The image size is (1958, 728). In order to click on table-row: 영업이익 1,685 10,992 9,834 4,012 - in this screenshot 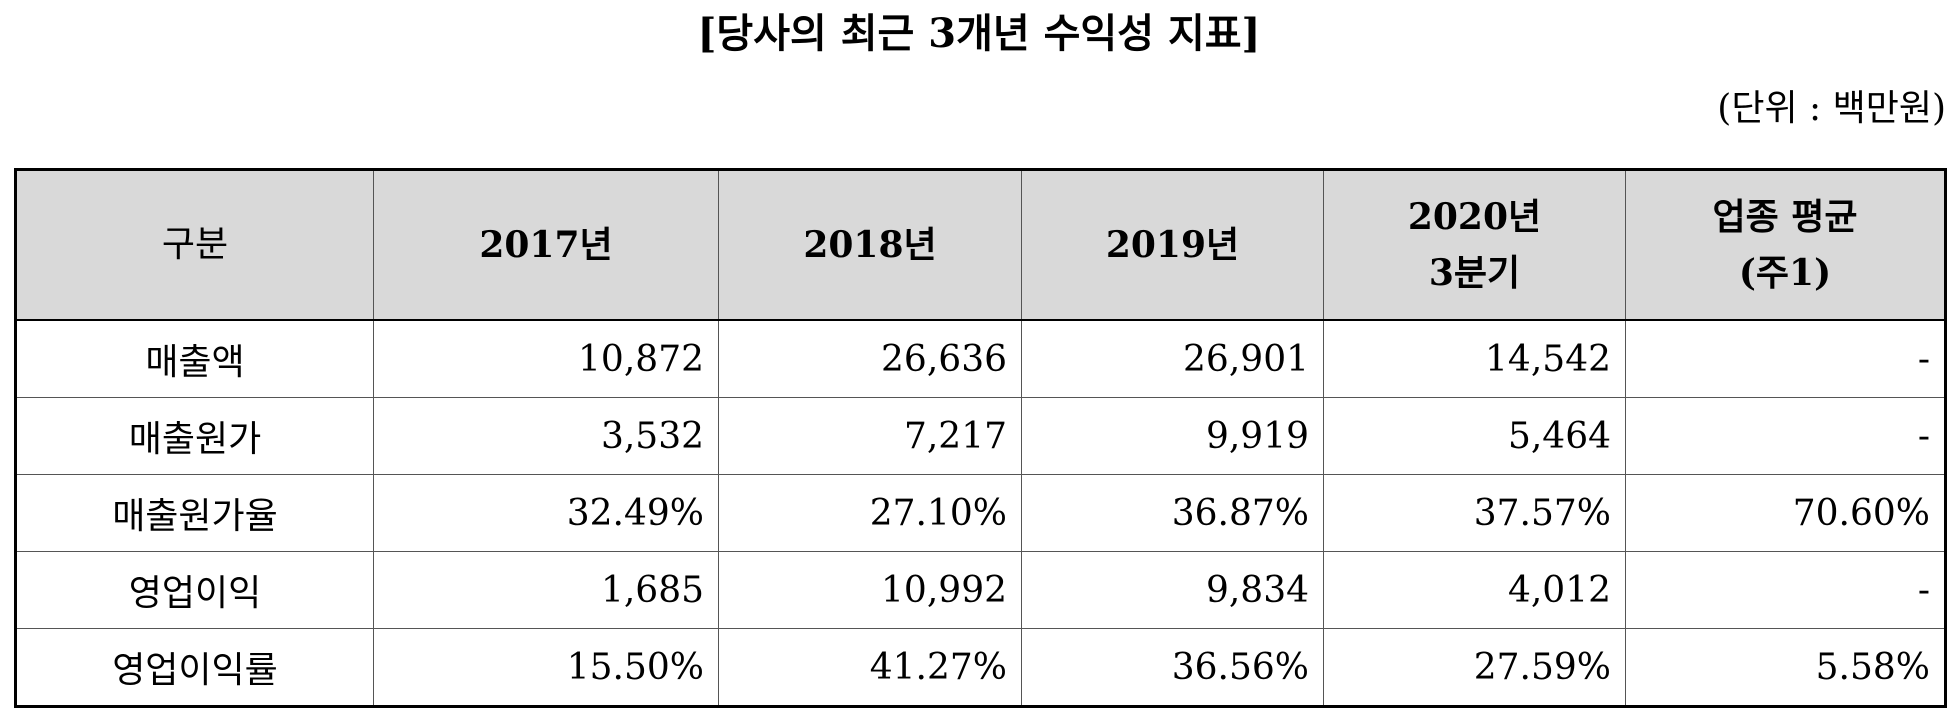, I will do `click(980, 590)`.